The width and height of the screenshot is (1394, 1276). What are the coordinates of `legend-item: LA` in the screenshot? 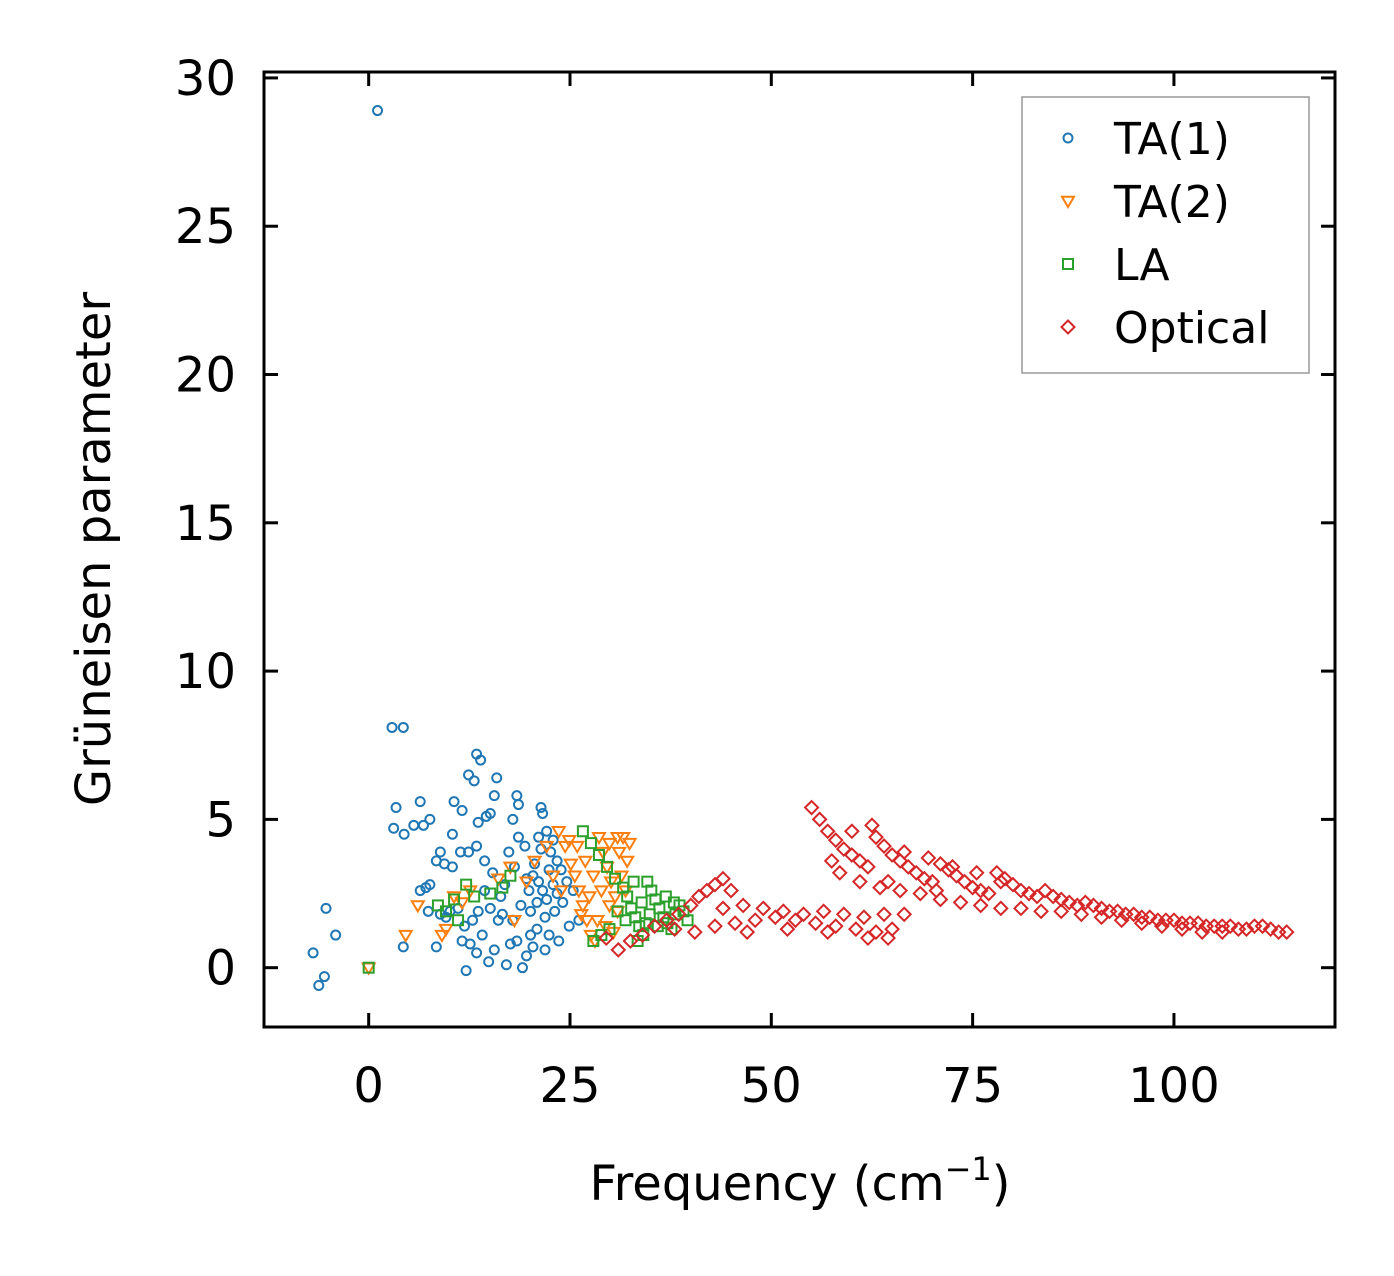 It's located at (1116, 265).